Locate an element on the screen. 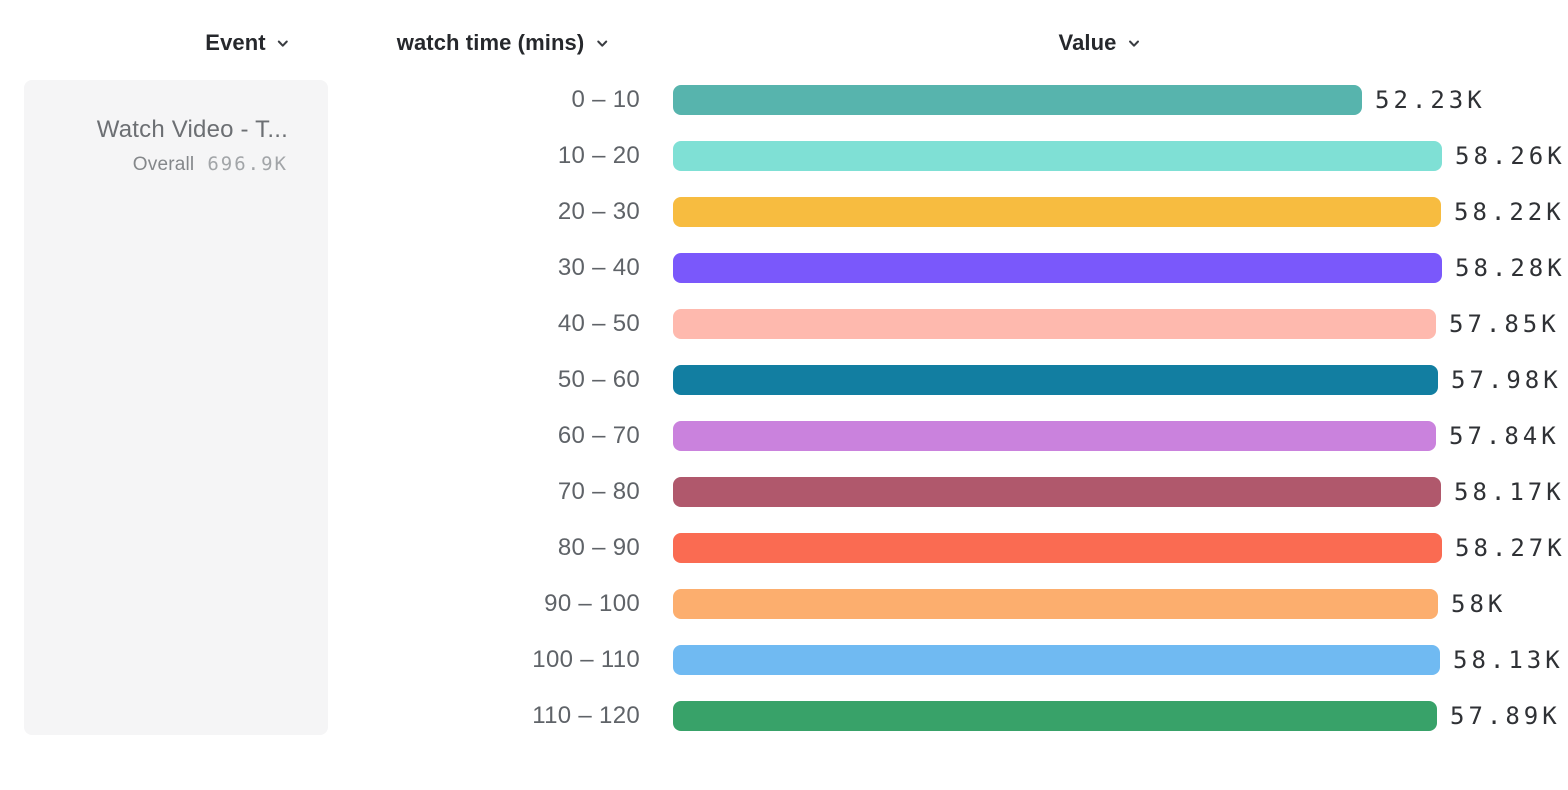 This screenshot has width=1568, height=790. event-column-dropdown: Event is located at coordinates (247, 43).